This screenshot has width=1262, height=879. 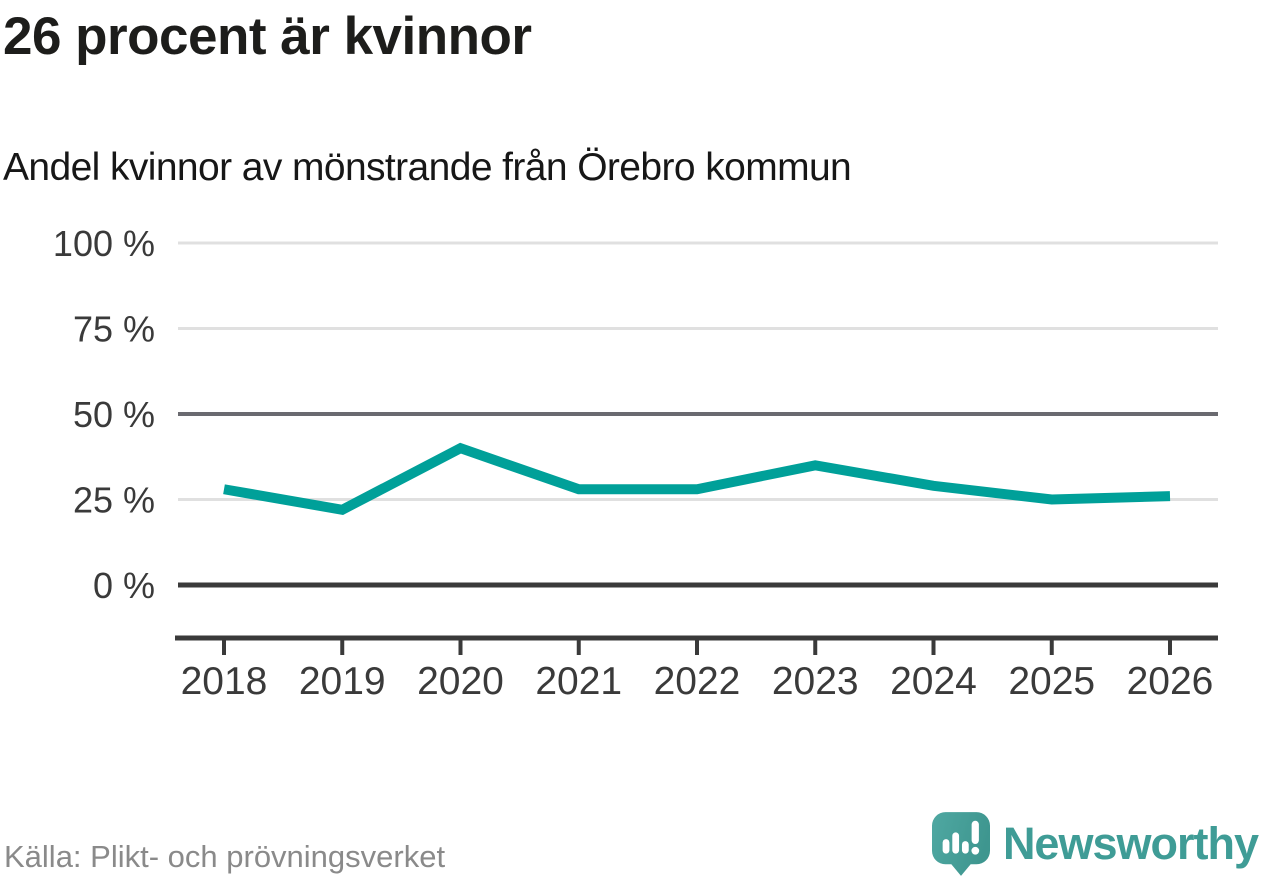 What do you see at coordinates (697, 478) in the screenshot?
I see `data-line-andel-kvinnor` at bounding box center [697, 478].